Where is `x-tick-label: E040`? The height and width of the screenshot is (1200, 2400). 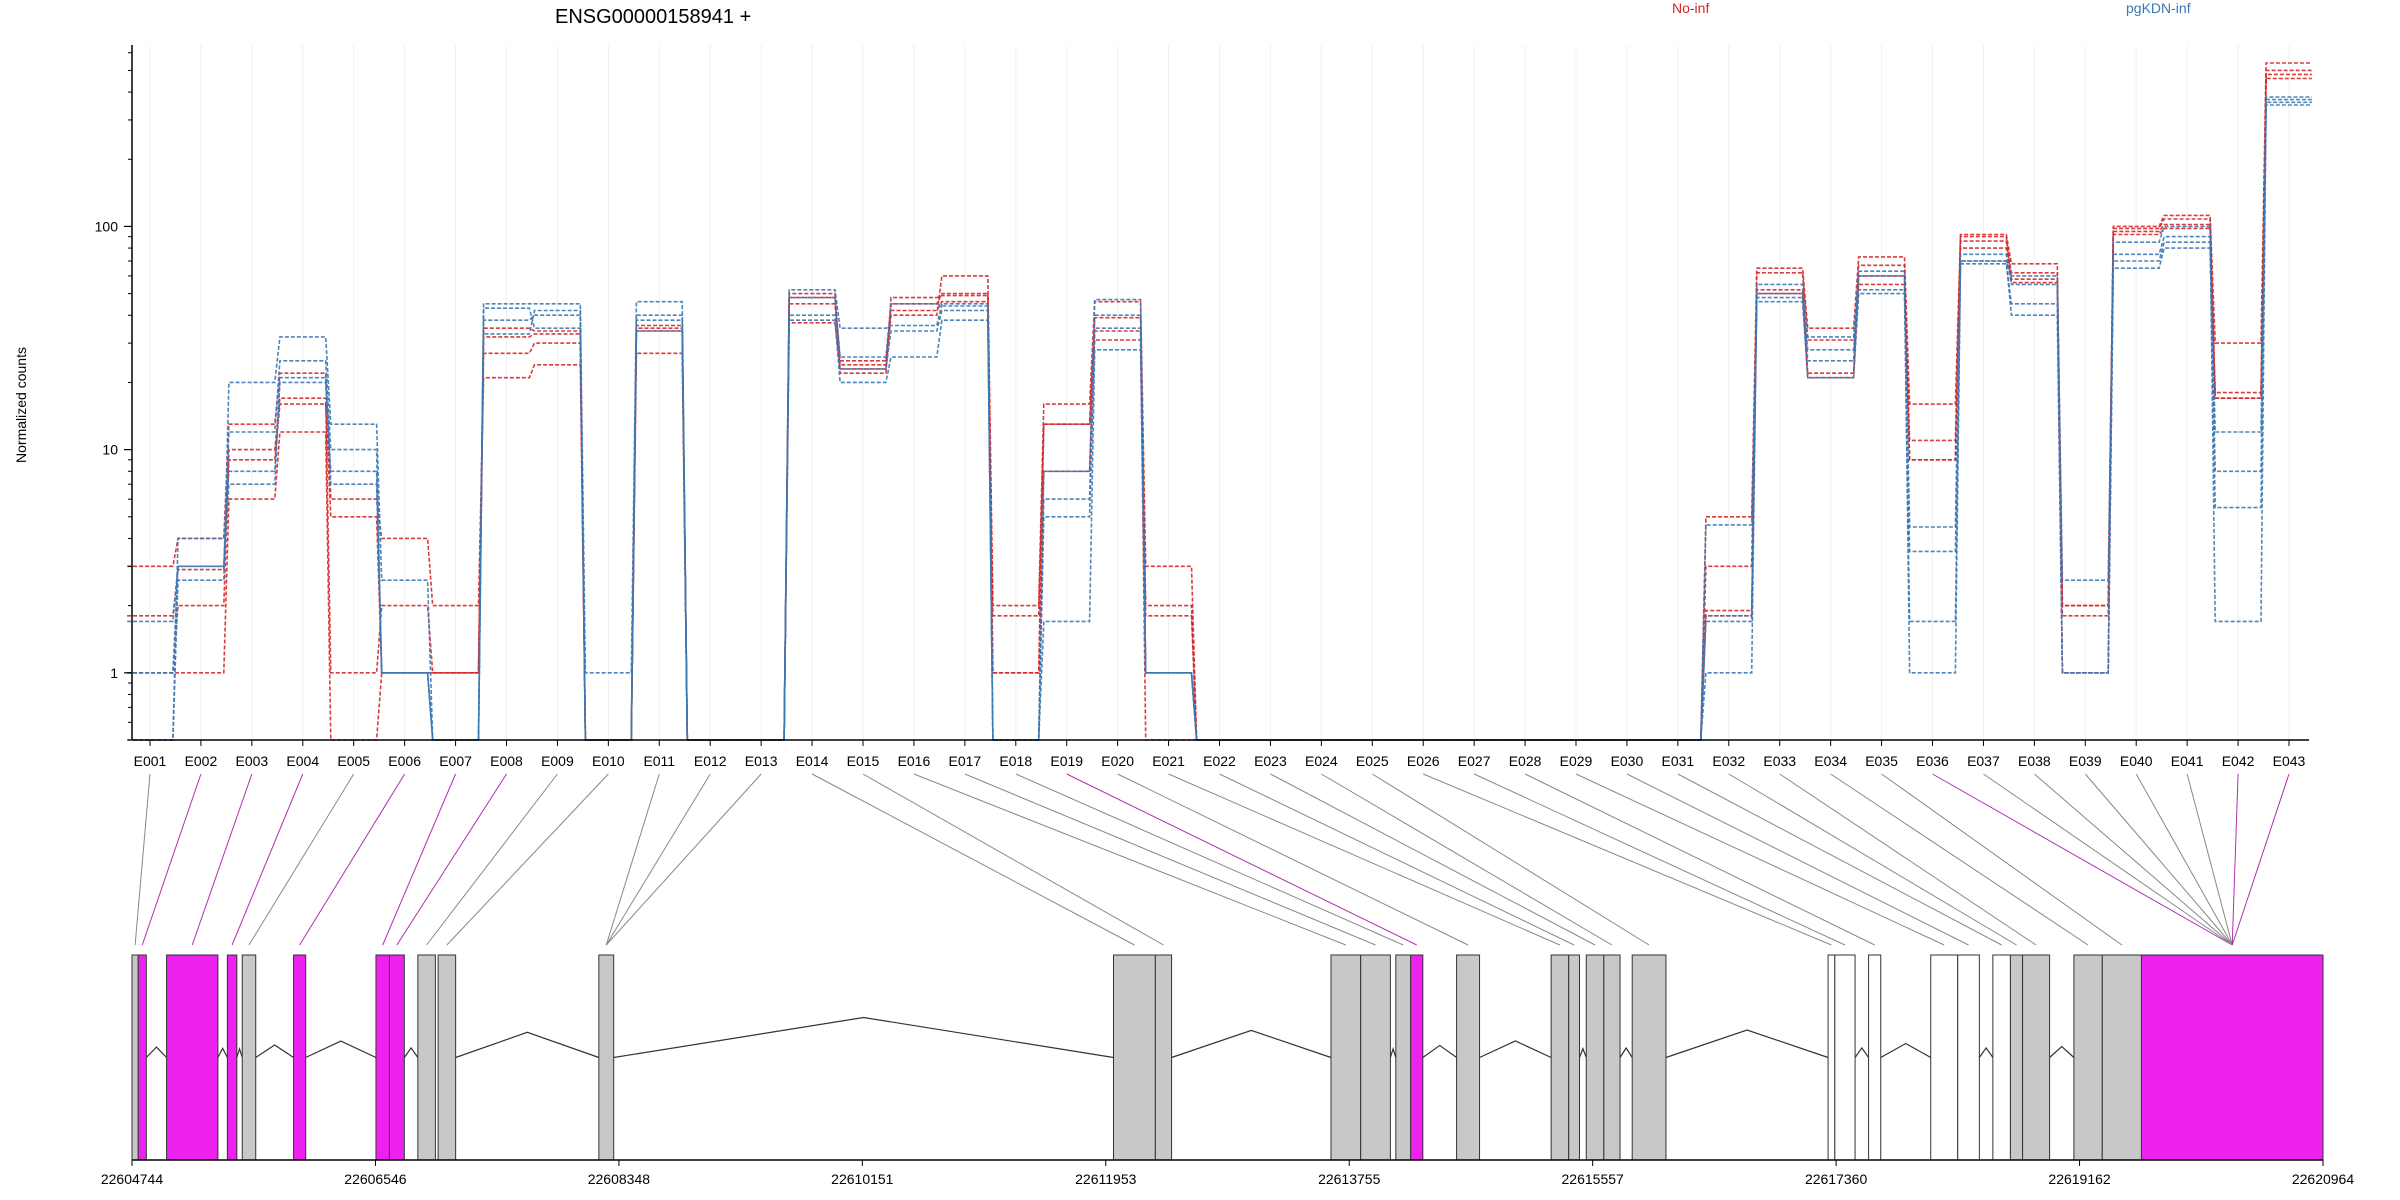 x-tick-label: E040 is located at coordinates (2136, 761).